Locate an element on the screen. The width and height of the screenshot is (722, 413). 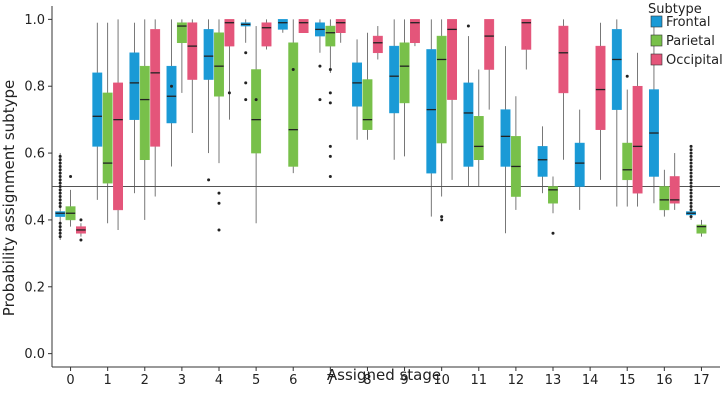
x-tick-label: 8 is located at coordinates (367, 380).